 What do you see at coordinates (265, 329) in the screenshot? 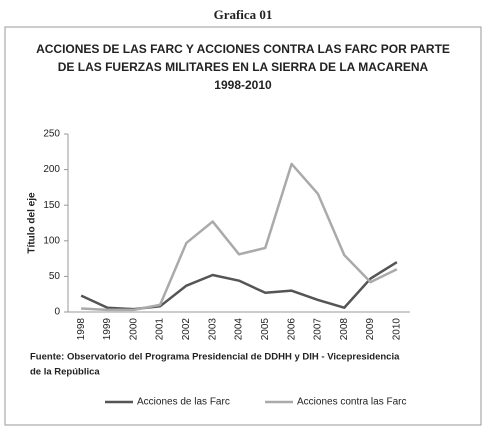
I see `x-tick-label: 2005` at bounding box center [265, 329].